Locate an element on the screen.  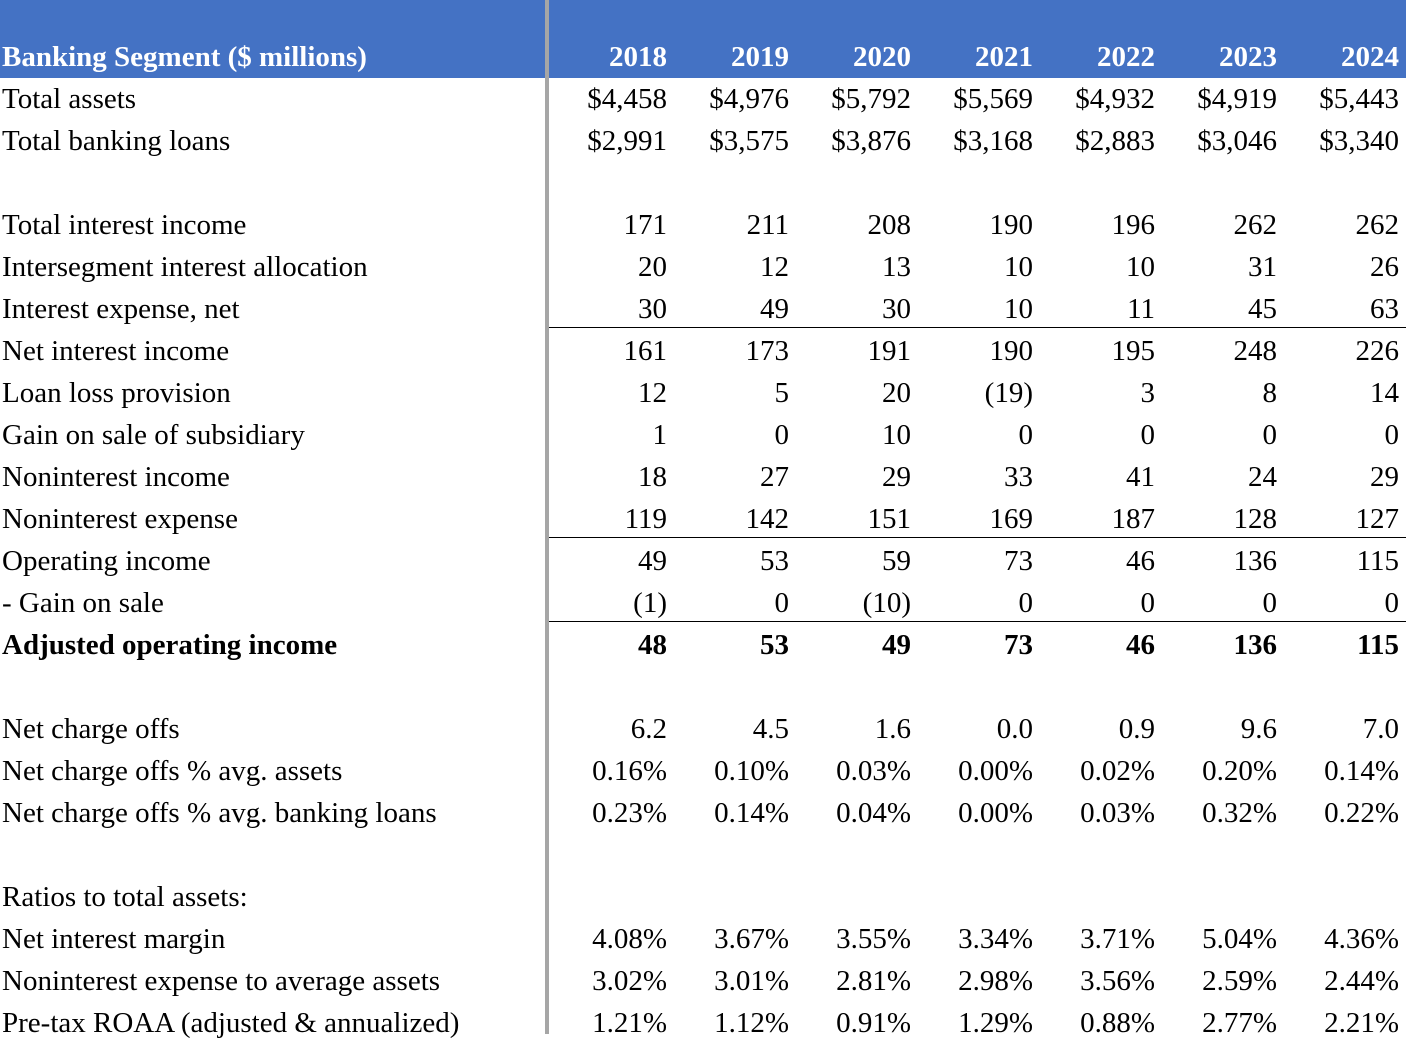
table-row: Ratios to total assets: is located at coordinates (703, 897).